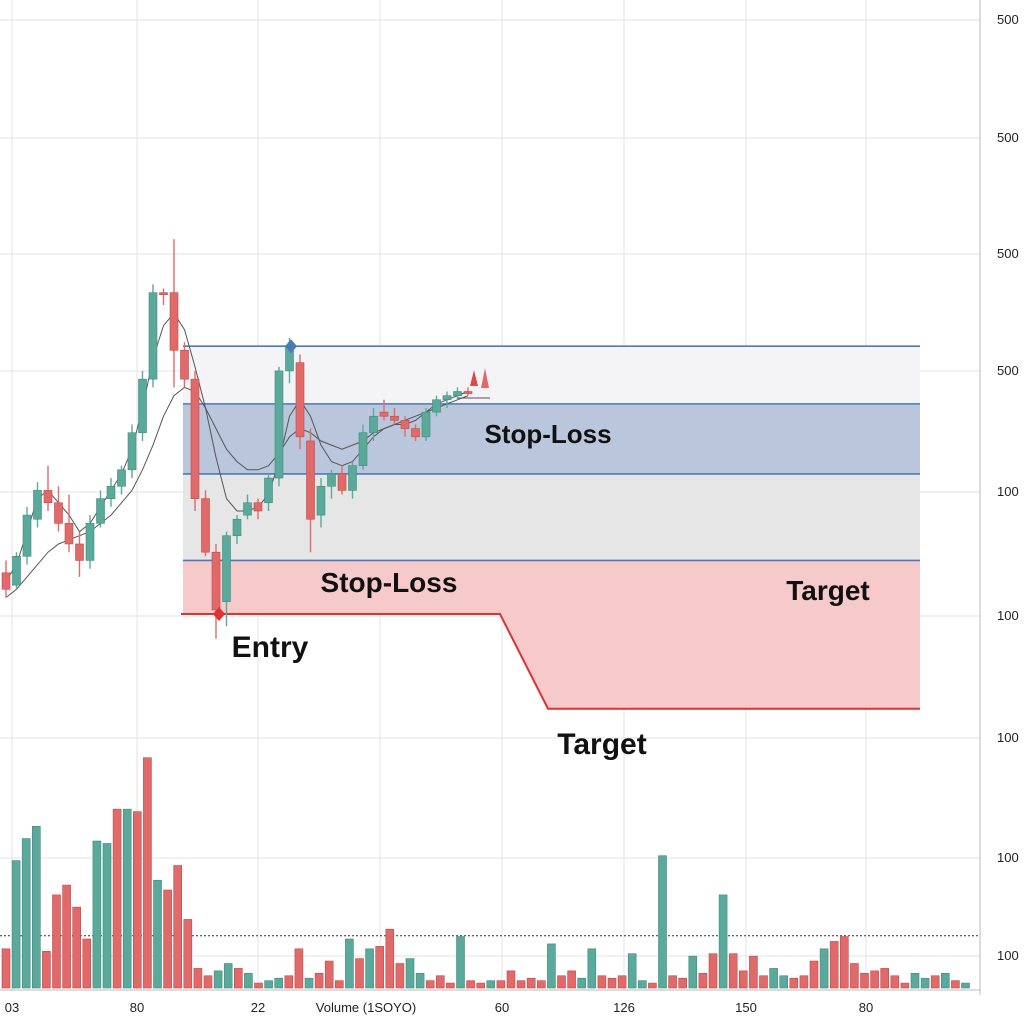  I want to click on trade-markers, so click(351, 480).